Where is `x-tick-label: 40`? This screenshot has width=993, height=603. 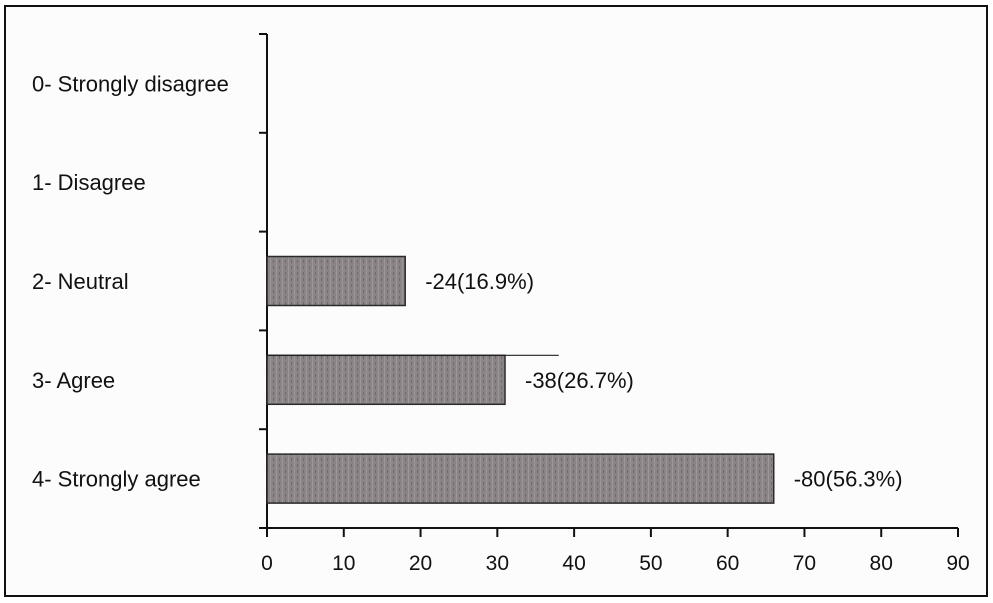 x-tick-label: 40 is located at coordinates (573, 563).